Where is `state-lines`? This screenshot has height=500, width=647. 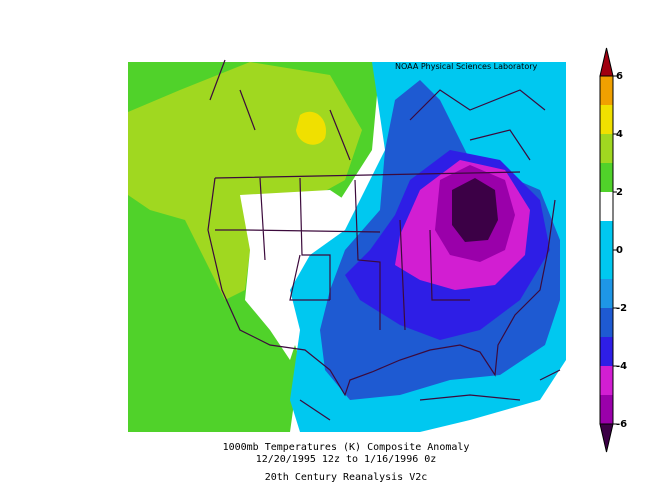
state-lines is located at coordinates (342, 254).